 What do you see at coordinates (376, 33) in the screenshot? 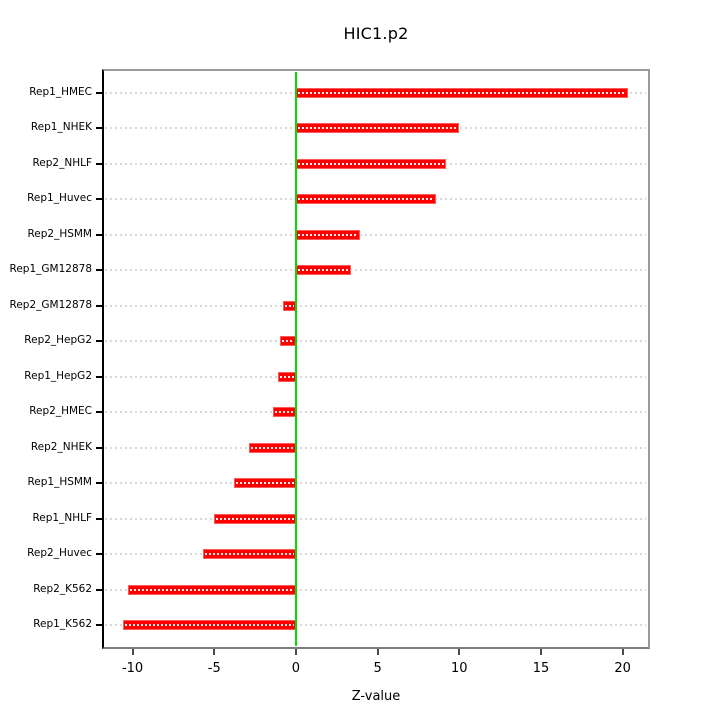
I see `chart-title: HIC1.p2` at bounding box center [376, 33].